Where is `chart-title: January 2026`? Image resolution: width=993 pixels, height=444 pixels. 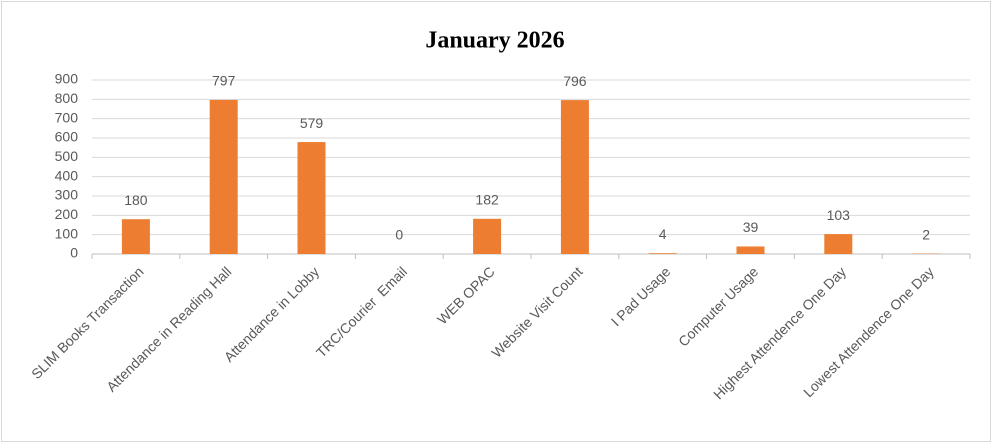
chart-title: January 2026 is located at coordinates (494, 41).